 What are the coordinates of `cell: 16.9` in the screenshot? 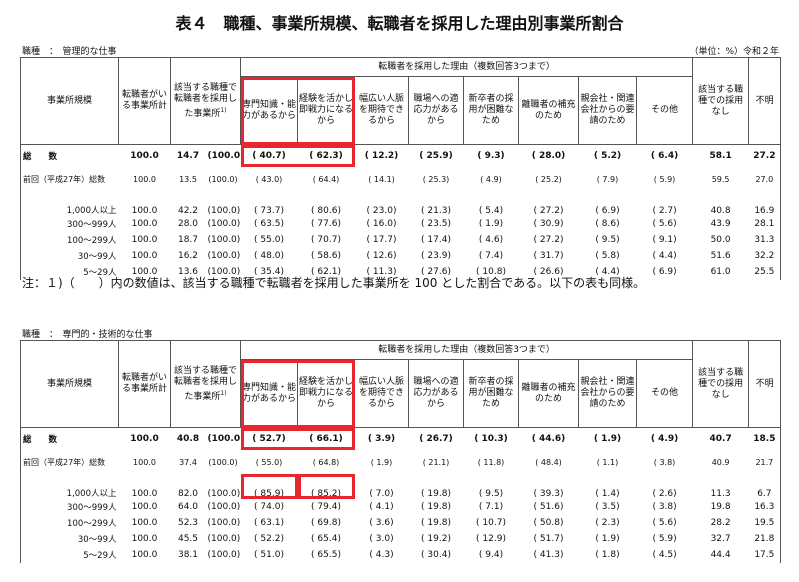 It's located at (764, 211).